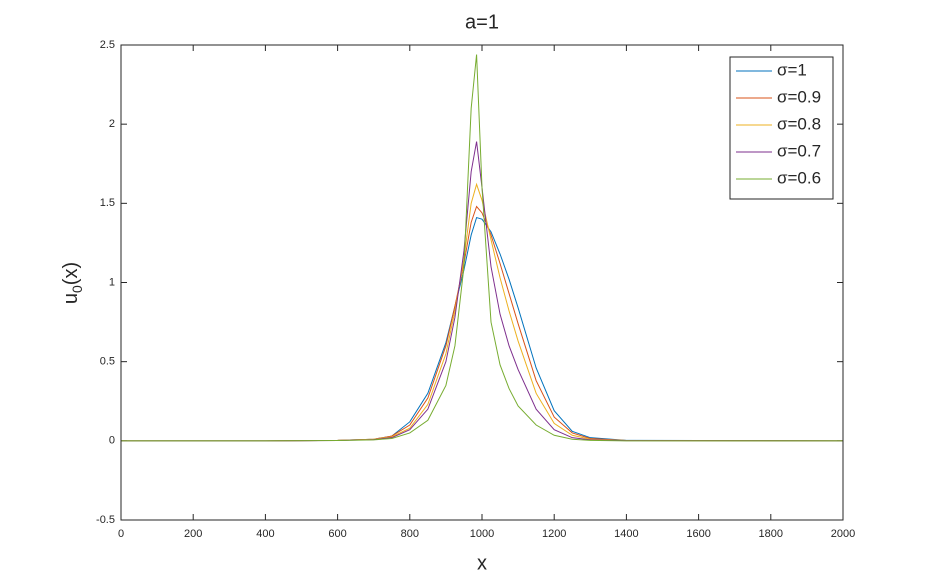  Describe the element at coordinates (107, 362) in the screenshot. I see `y-tick-label: 0.5` at that location.